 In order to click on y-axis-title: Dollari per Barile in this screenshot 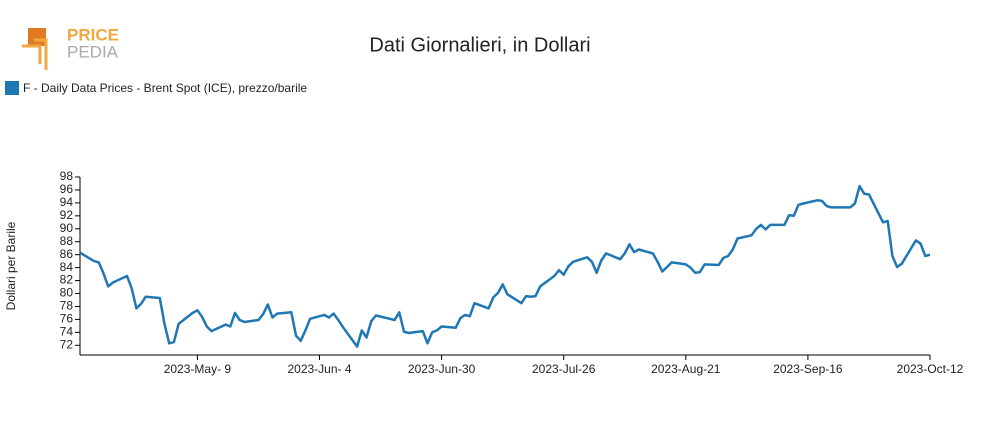, I will do `click(11, 265)`.